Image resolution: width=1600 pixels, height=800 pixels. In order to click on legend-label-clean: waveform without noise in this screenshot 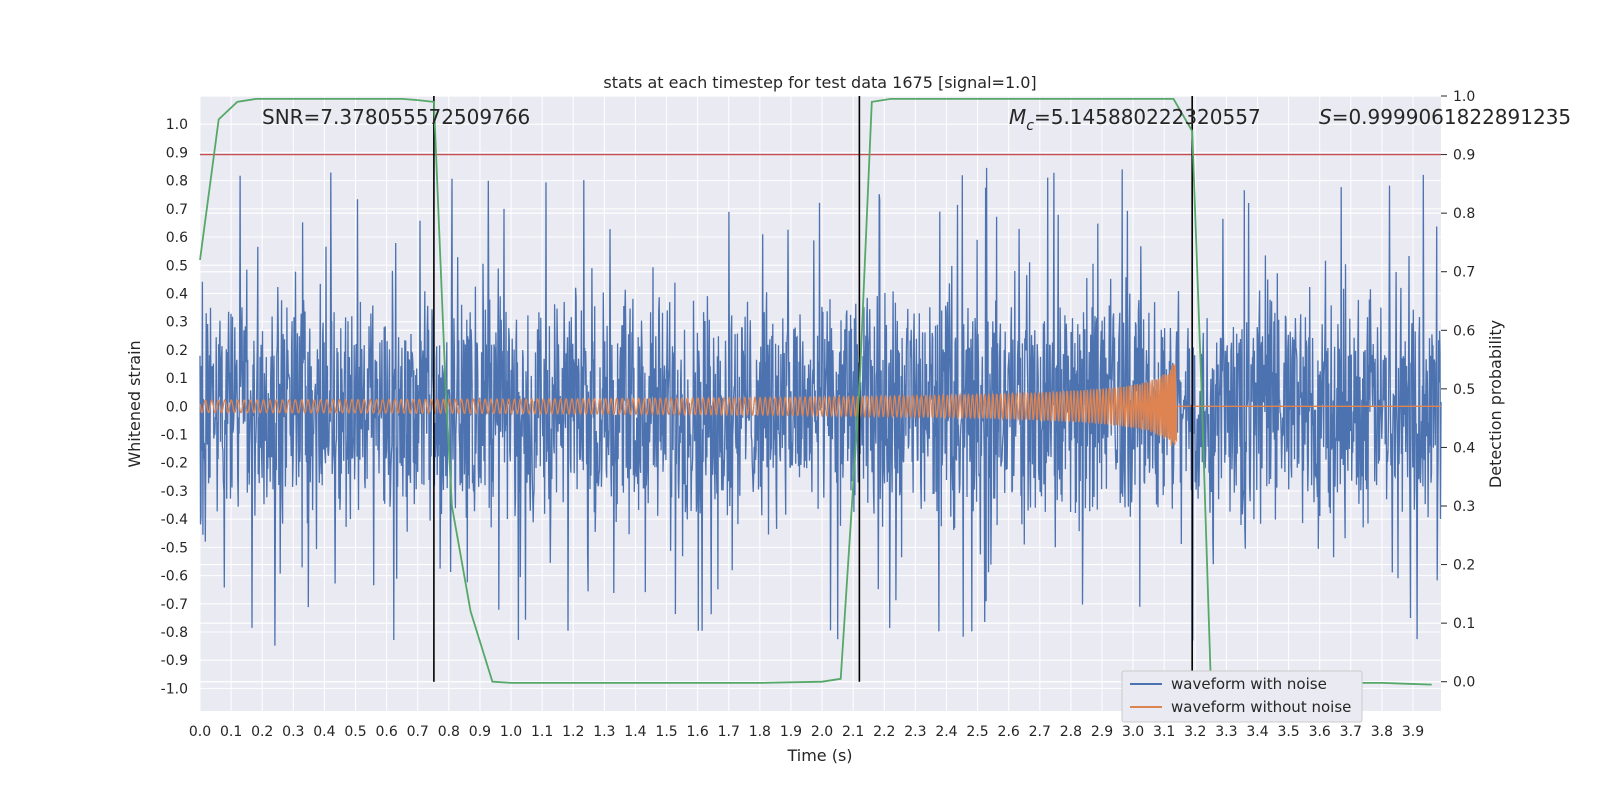, I will do `click(1261, 707)`.